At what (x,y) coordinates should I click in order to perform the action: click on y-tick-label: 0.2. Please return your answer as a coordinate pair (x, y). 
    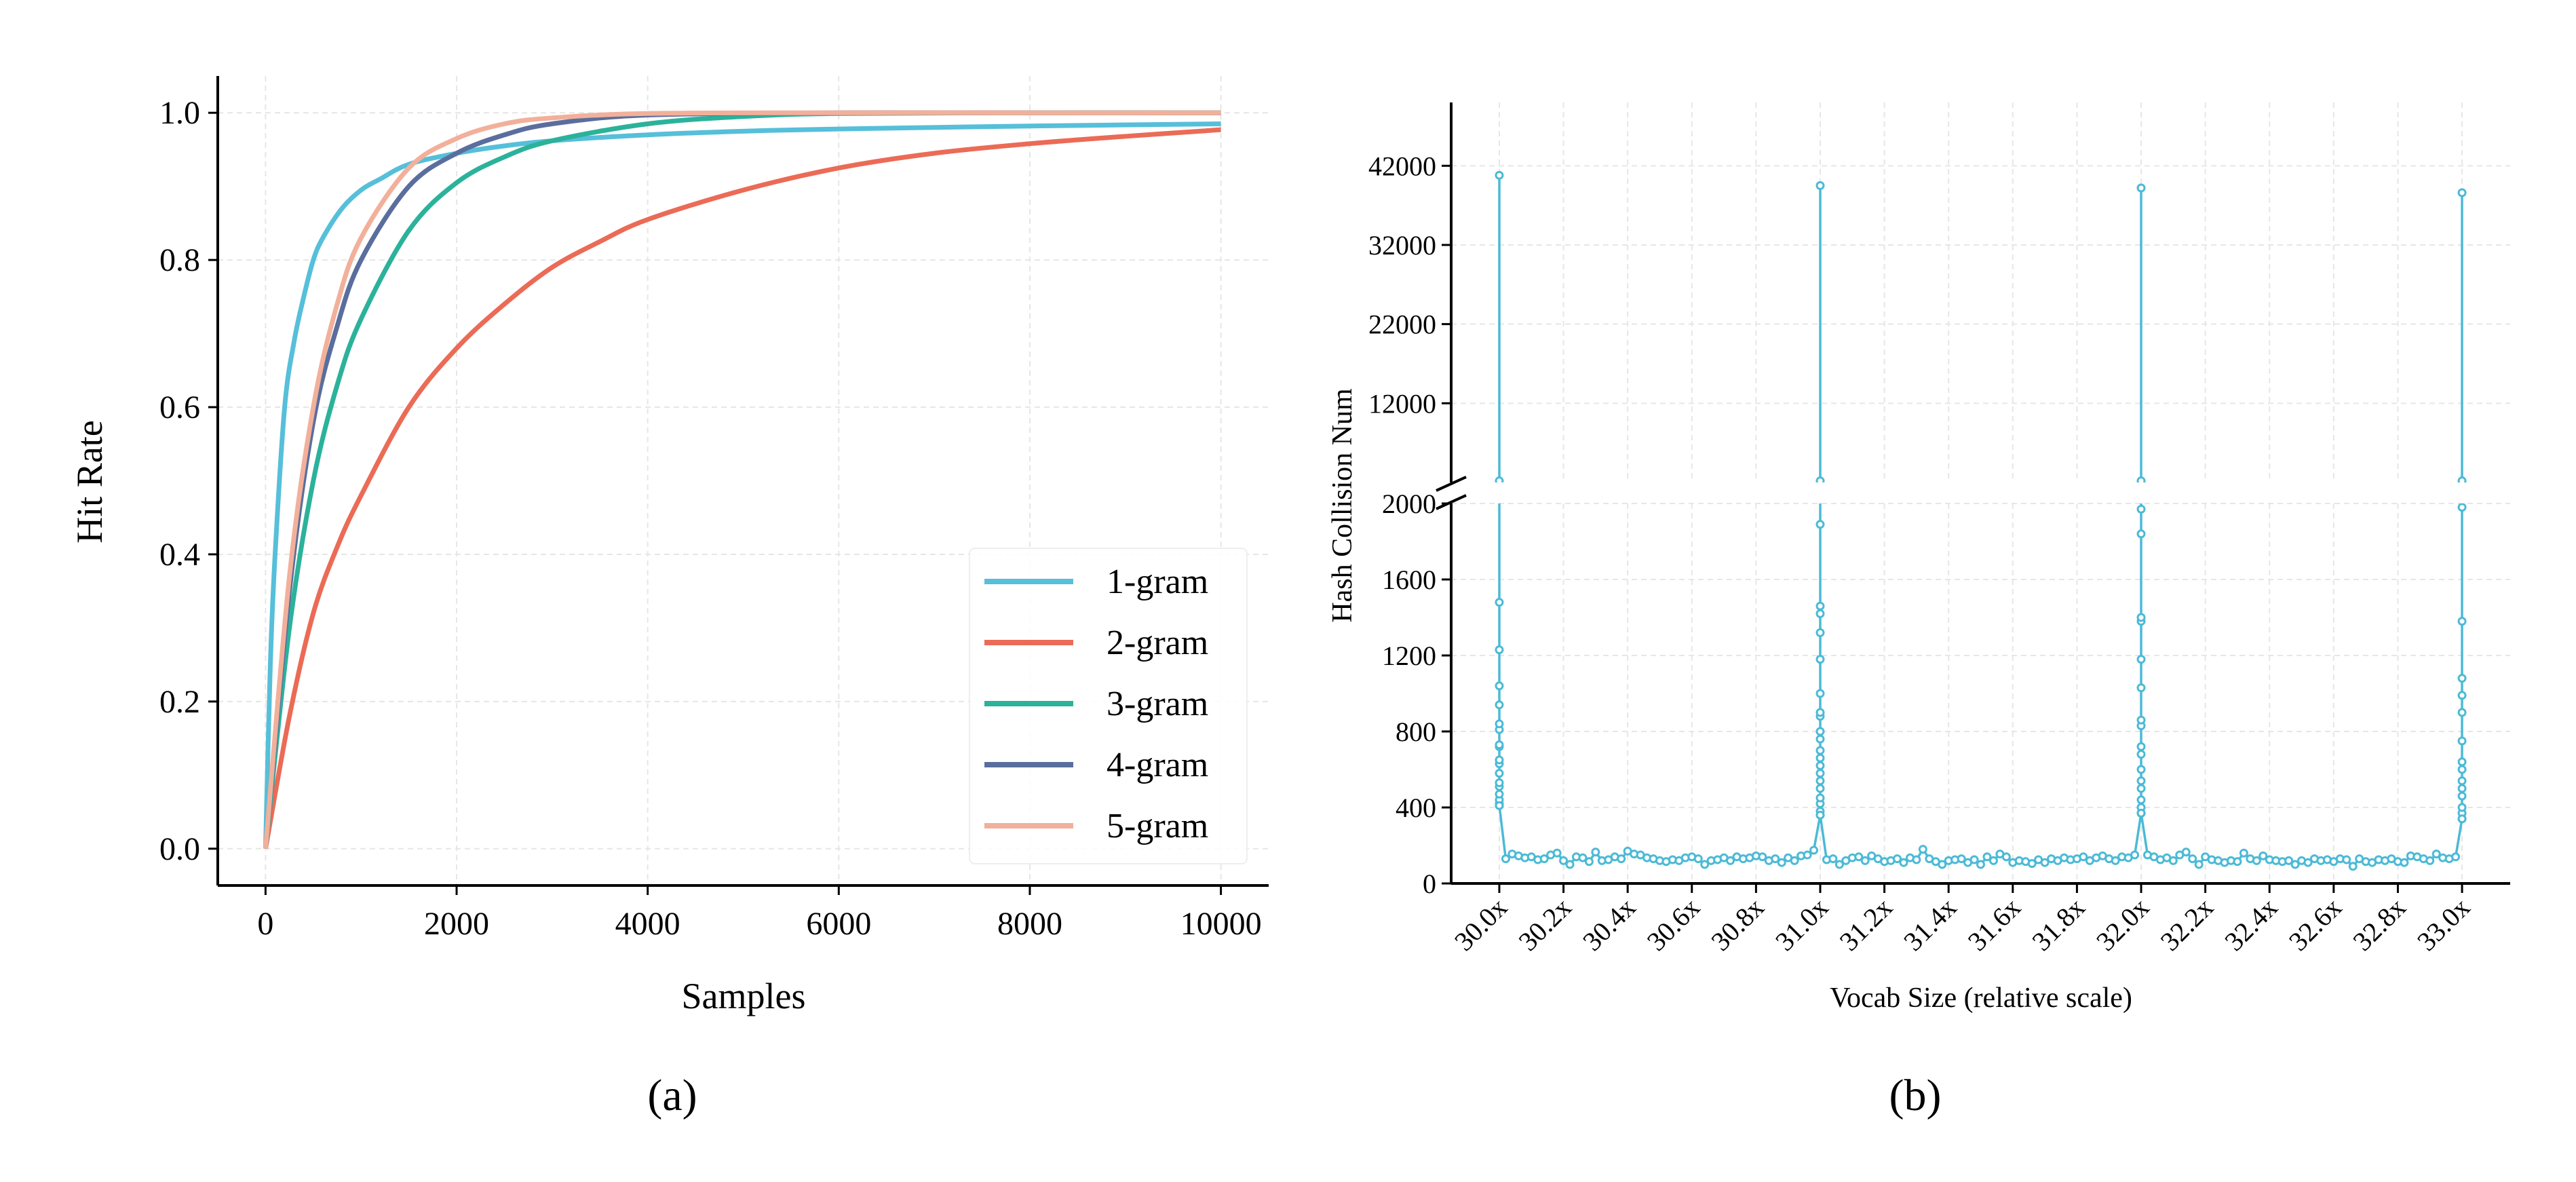
    Looking at the image, I should click on (179, 702).